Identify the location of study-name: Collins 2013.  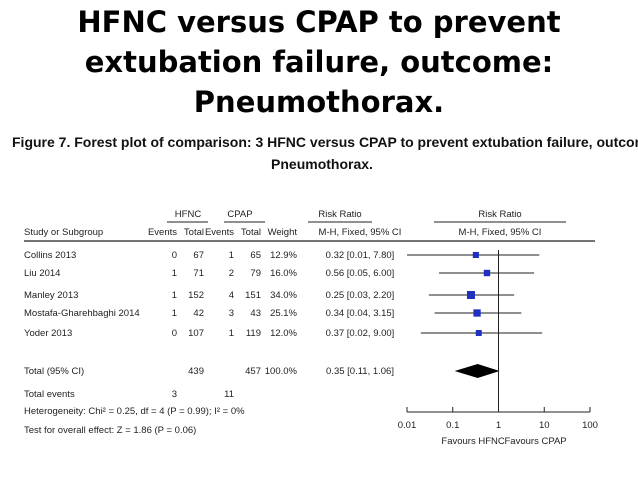
(50, 255).